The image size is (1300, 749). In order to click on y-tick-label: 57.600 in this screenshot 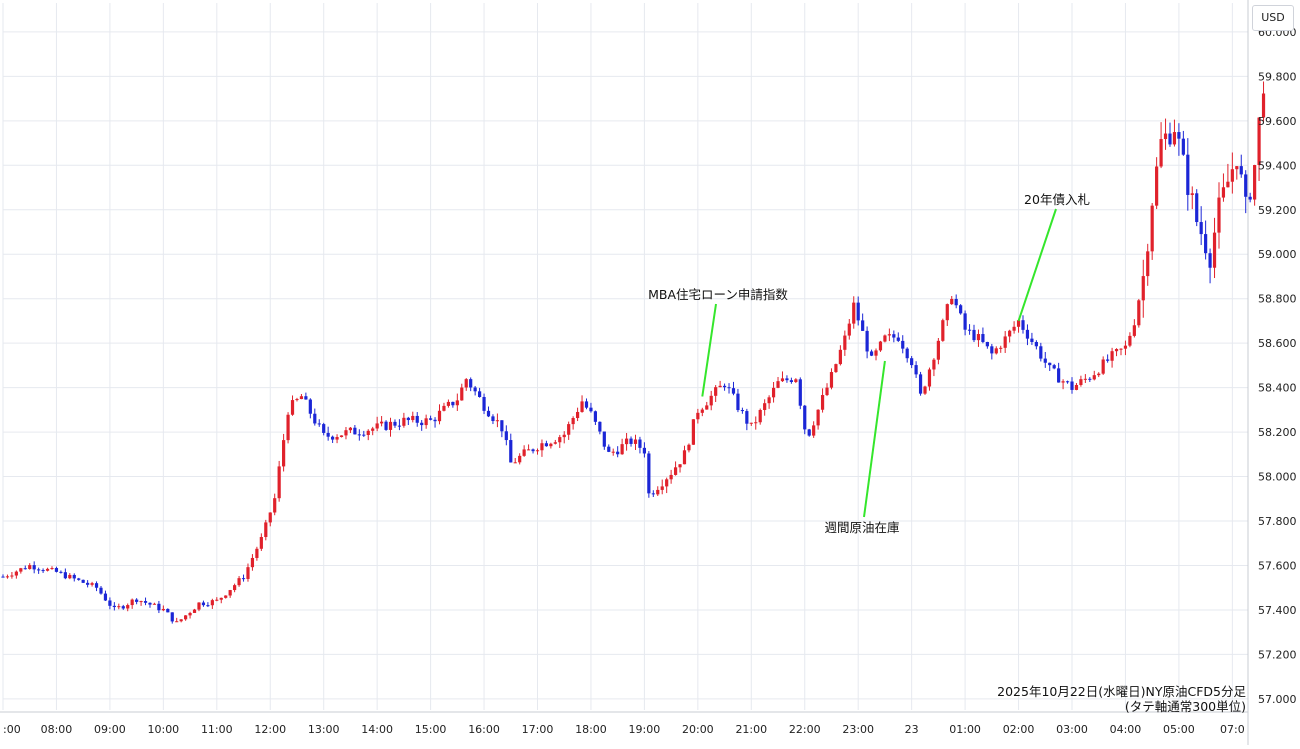, I will do `click(1277, 565)`.